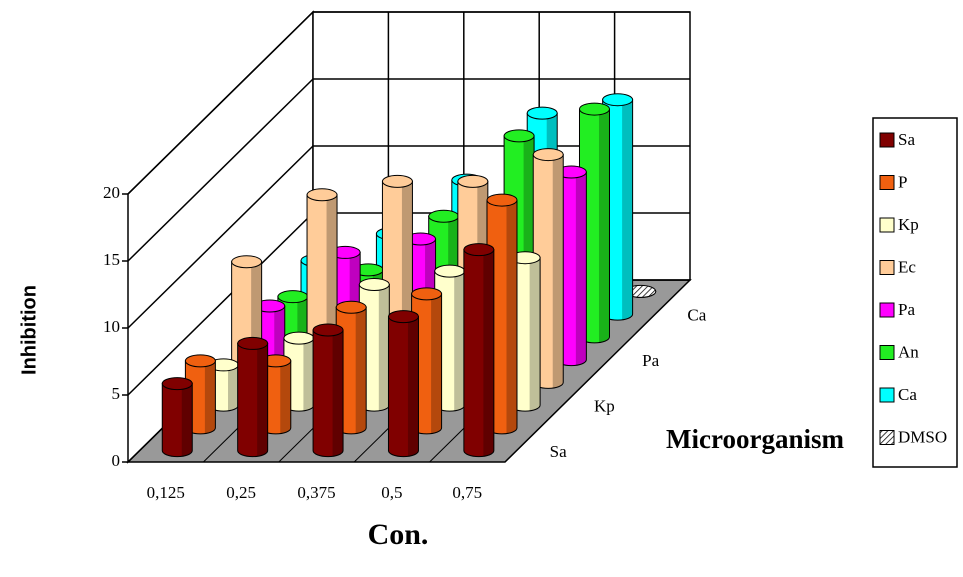 The width and height of the screenshot is (963, 577). What do you see at coordinates (116, 460) in the screenshot?
I see `y-tick-label: 0` at bounding box center [116, 460].